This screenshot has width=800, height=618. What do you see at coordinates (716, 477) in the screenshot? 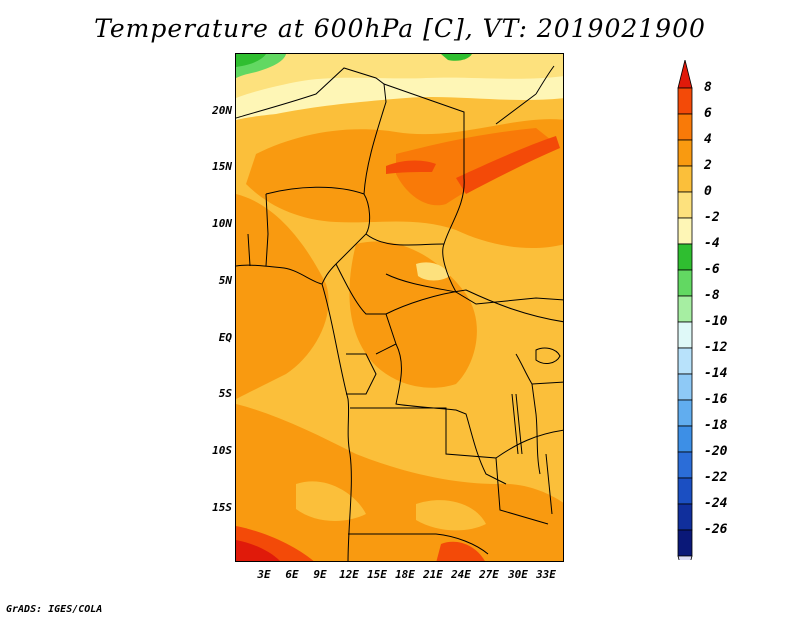
I see `colorbar-label: -22` at bounding box center [716, 477].